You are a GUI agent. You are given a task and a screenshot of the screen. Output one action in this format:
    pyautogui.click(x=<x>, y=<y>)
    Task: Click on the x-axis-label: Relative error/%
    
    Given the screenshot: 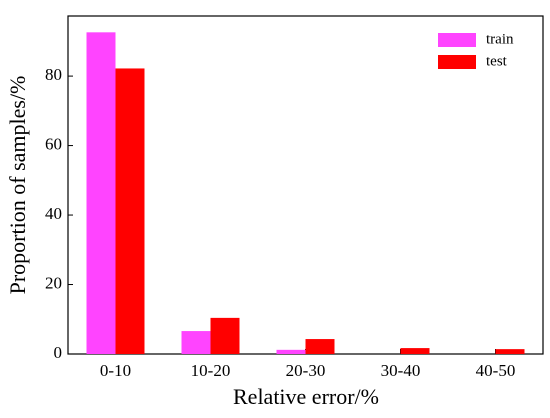 What is the action you would take?
    pyautogui.click(x=306, y=396)
    